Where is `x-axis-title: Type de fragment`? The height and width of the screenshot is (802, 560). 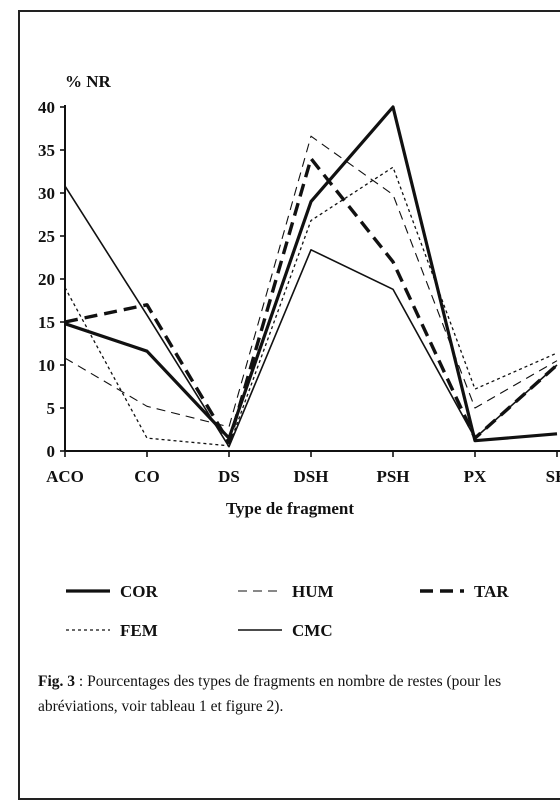
x-axis-title: Type de fragment is located at coordinates (290, 508).